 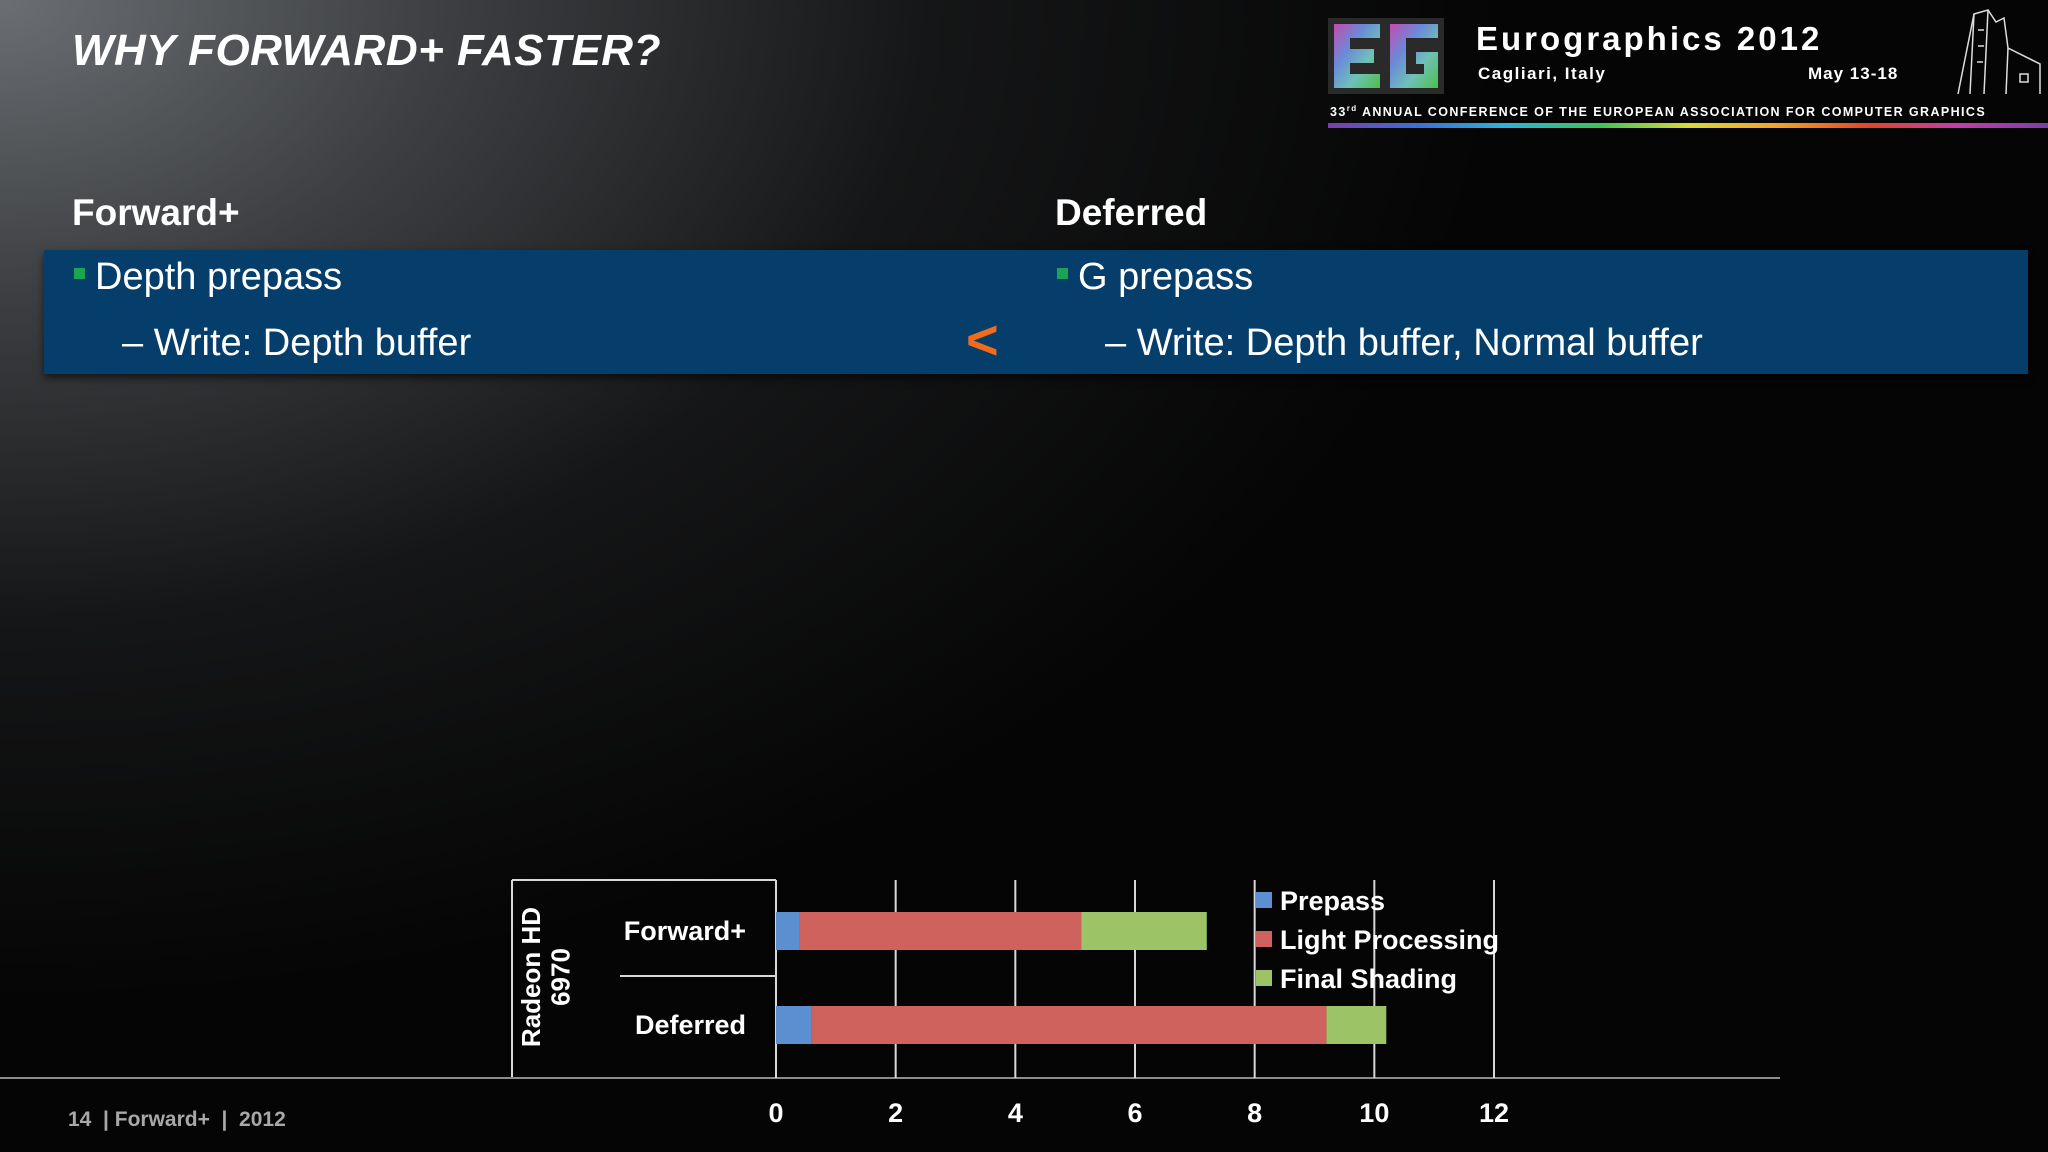 I want to click on conference-dates: May 13-18, so click(x=1853, y=73).